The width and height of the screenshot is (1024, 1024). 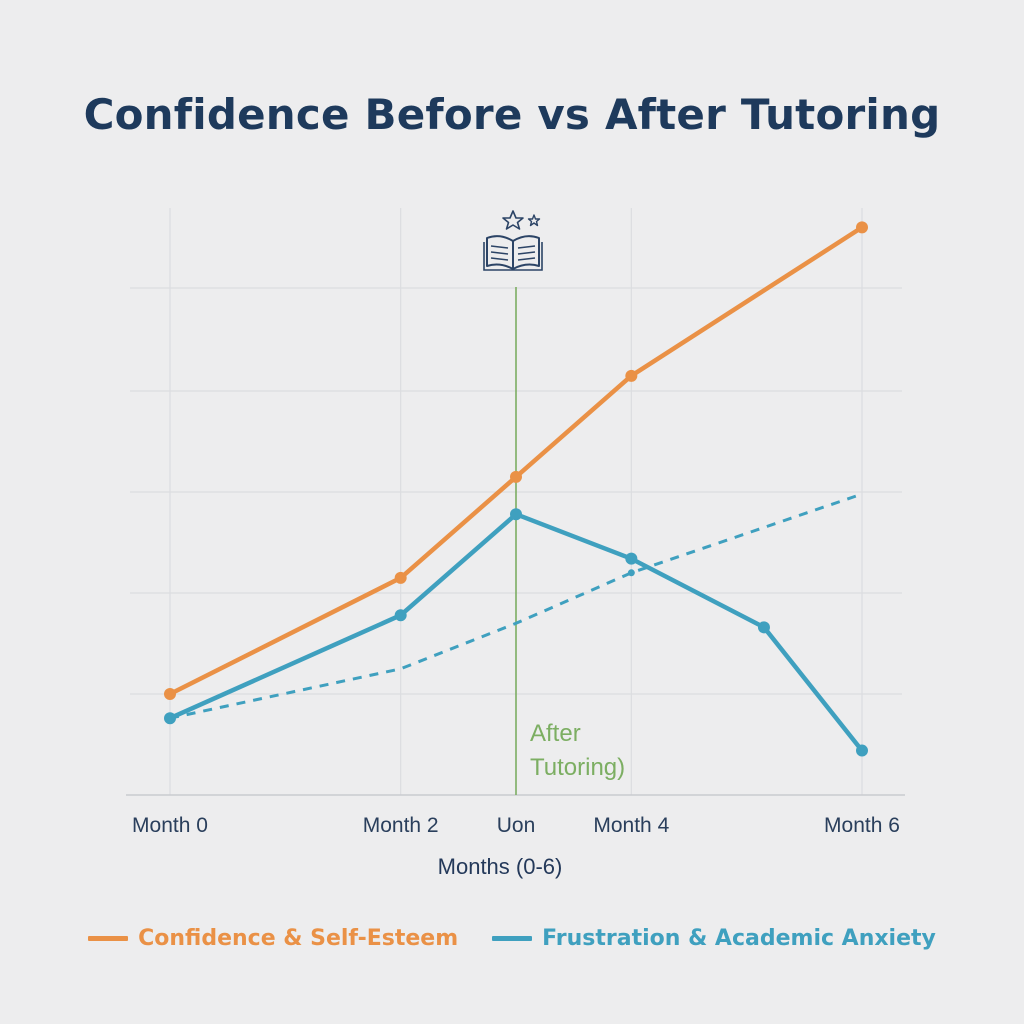 What do you see at coordinates (108, 938) in the screenshot?
I see `legend-swatch-confidence` at bounding box center [108, 938].